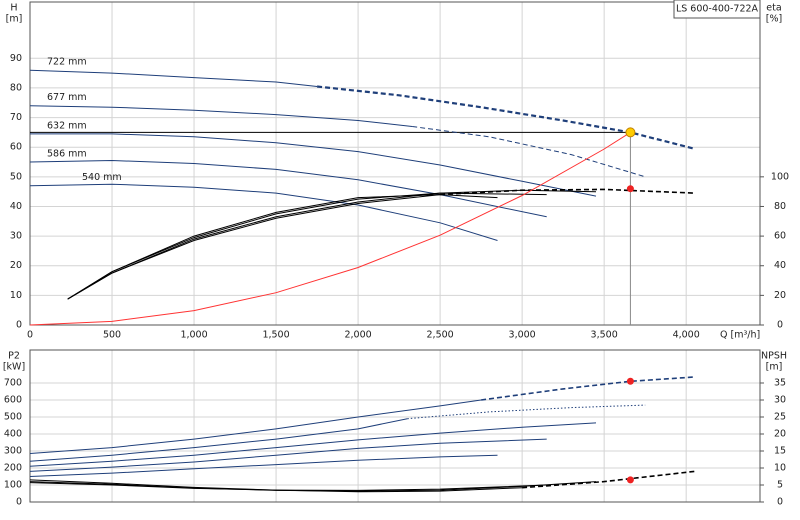 The height and width of the screenshot is (520, 800). I want to click on curve-label: 586 mm, so click(67, 154).